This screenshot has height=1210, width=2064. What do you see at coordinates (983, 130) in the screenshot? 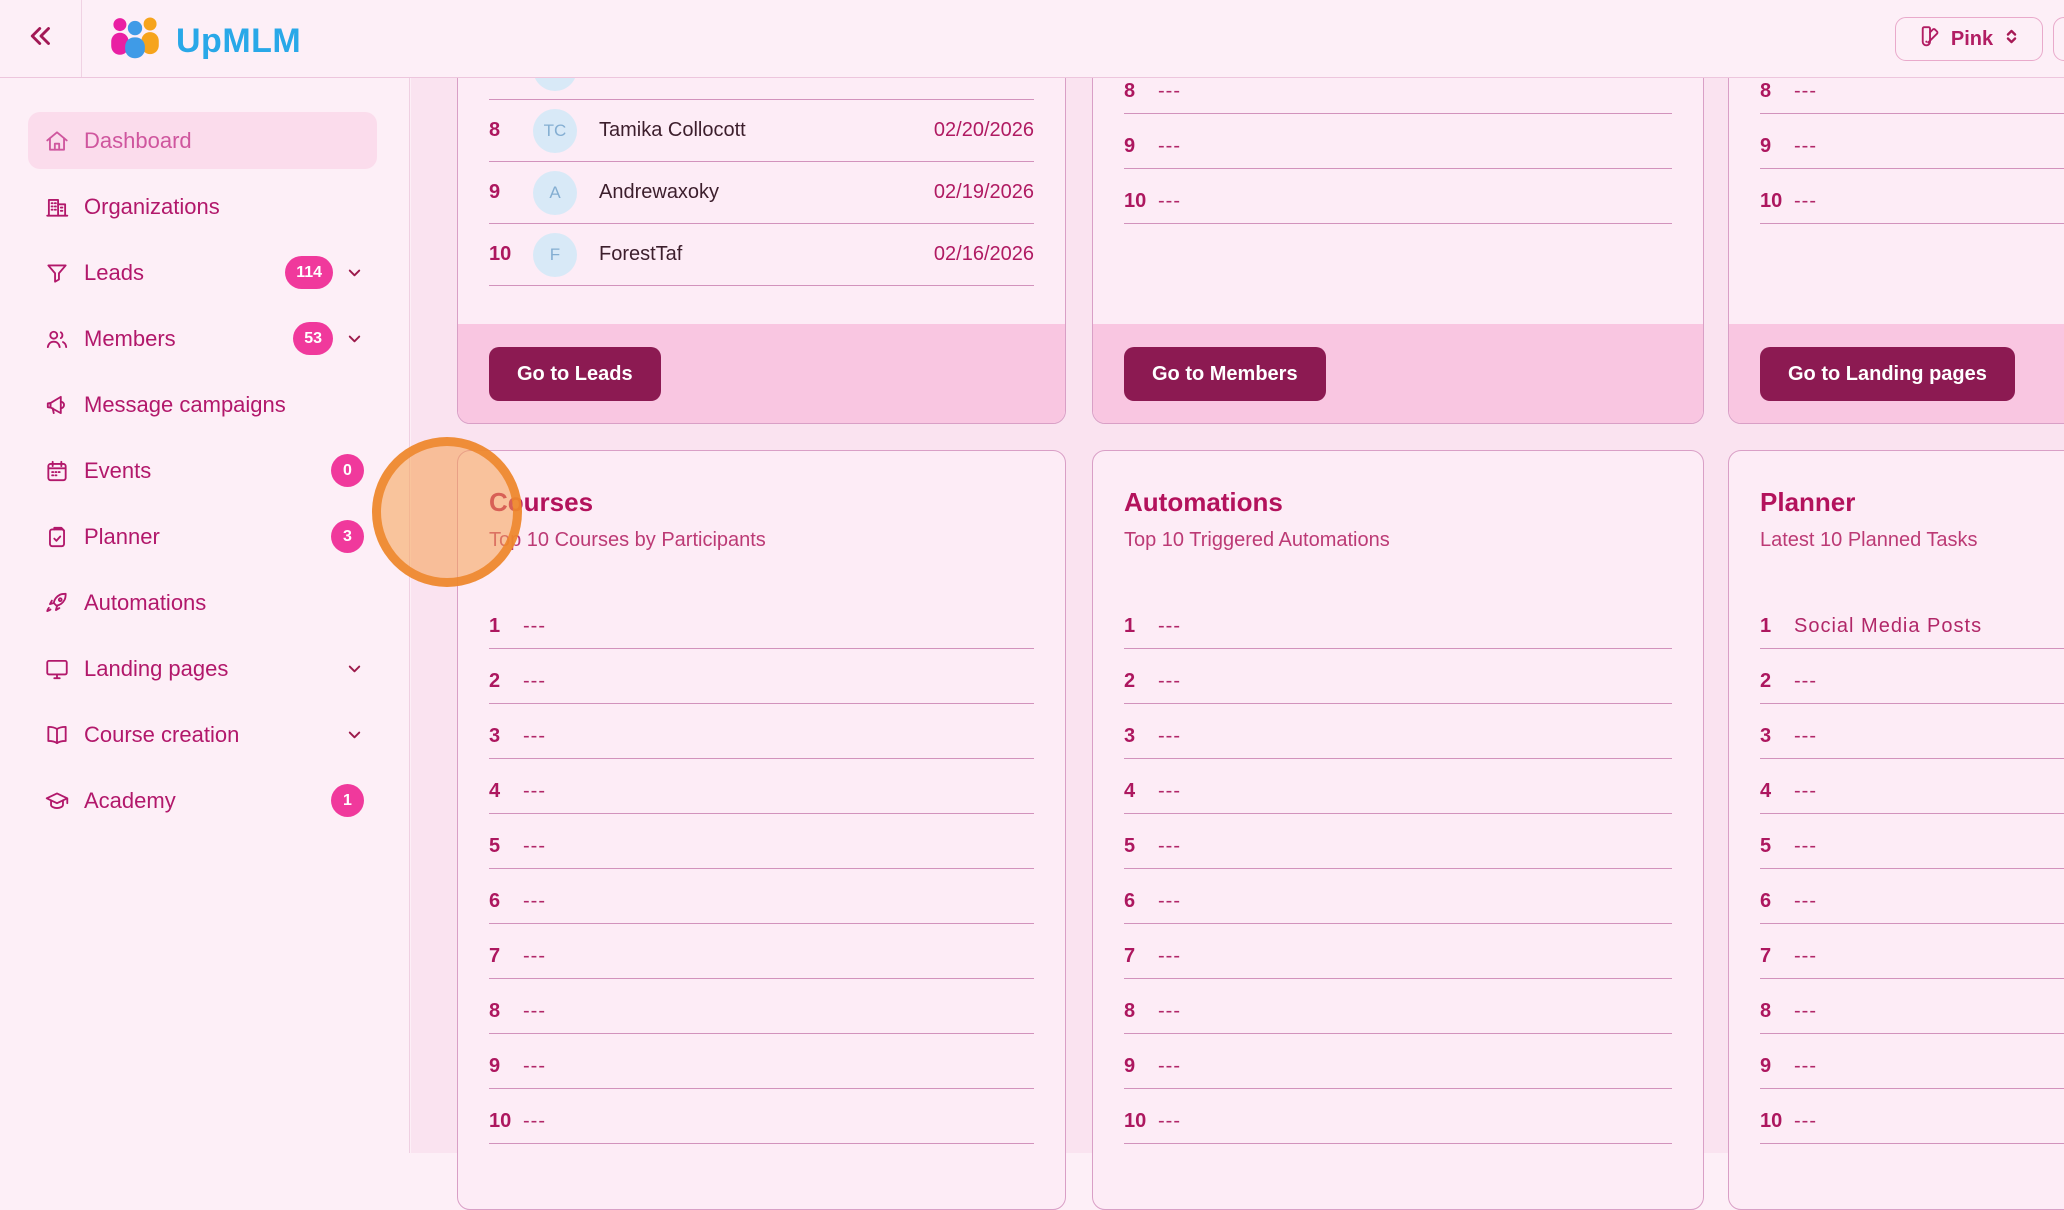
I see `lead-date: 02/20/2026` at bounding box center [983, 130].